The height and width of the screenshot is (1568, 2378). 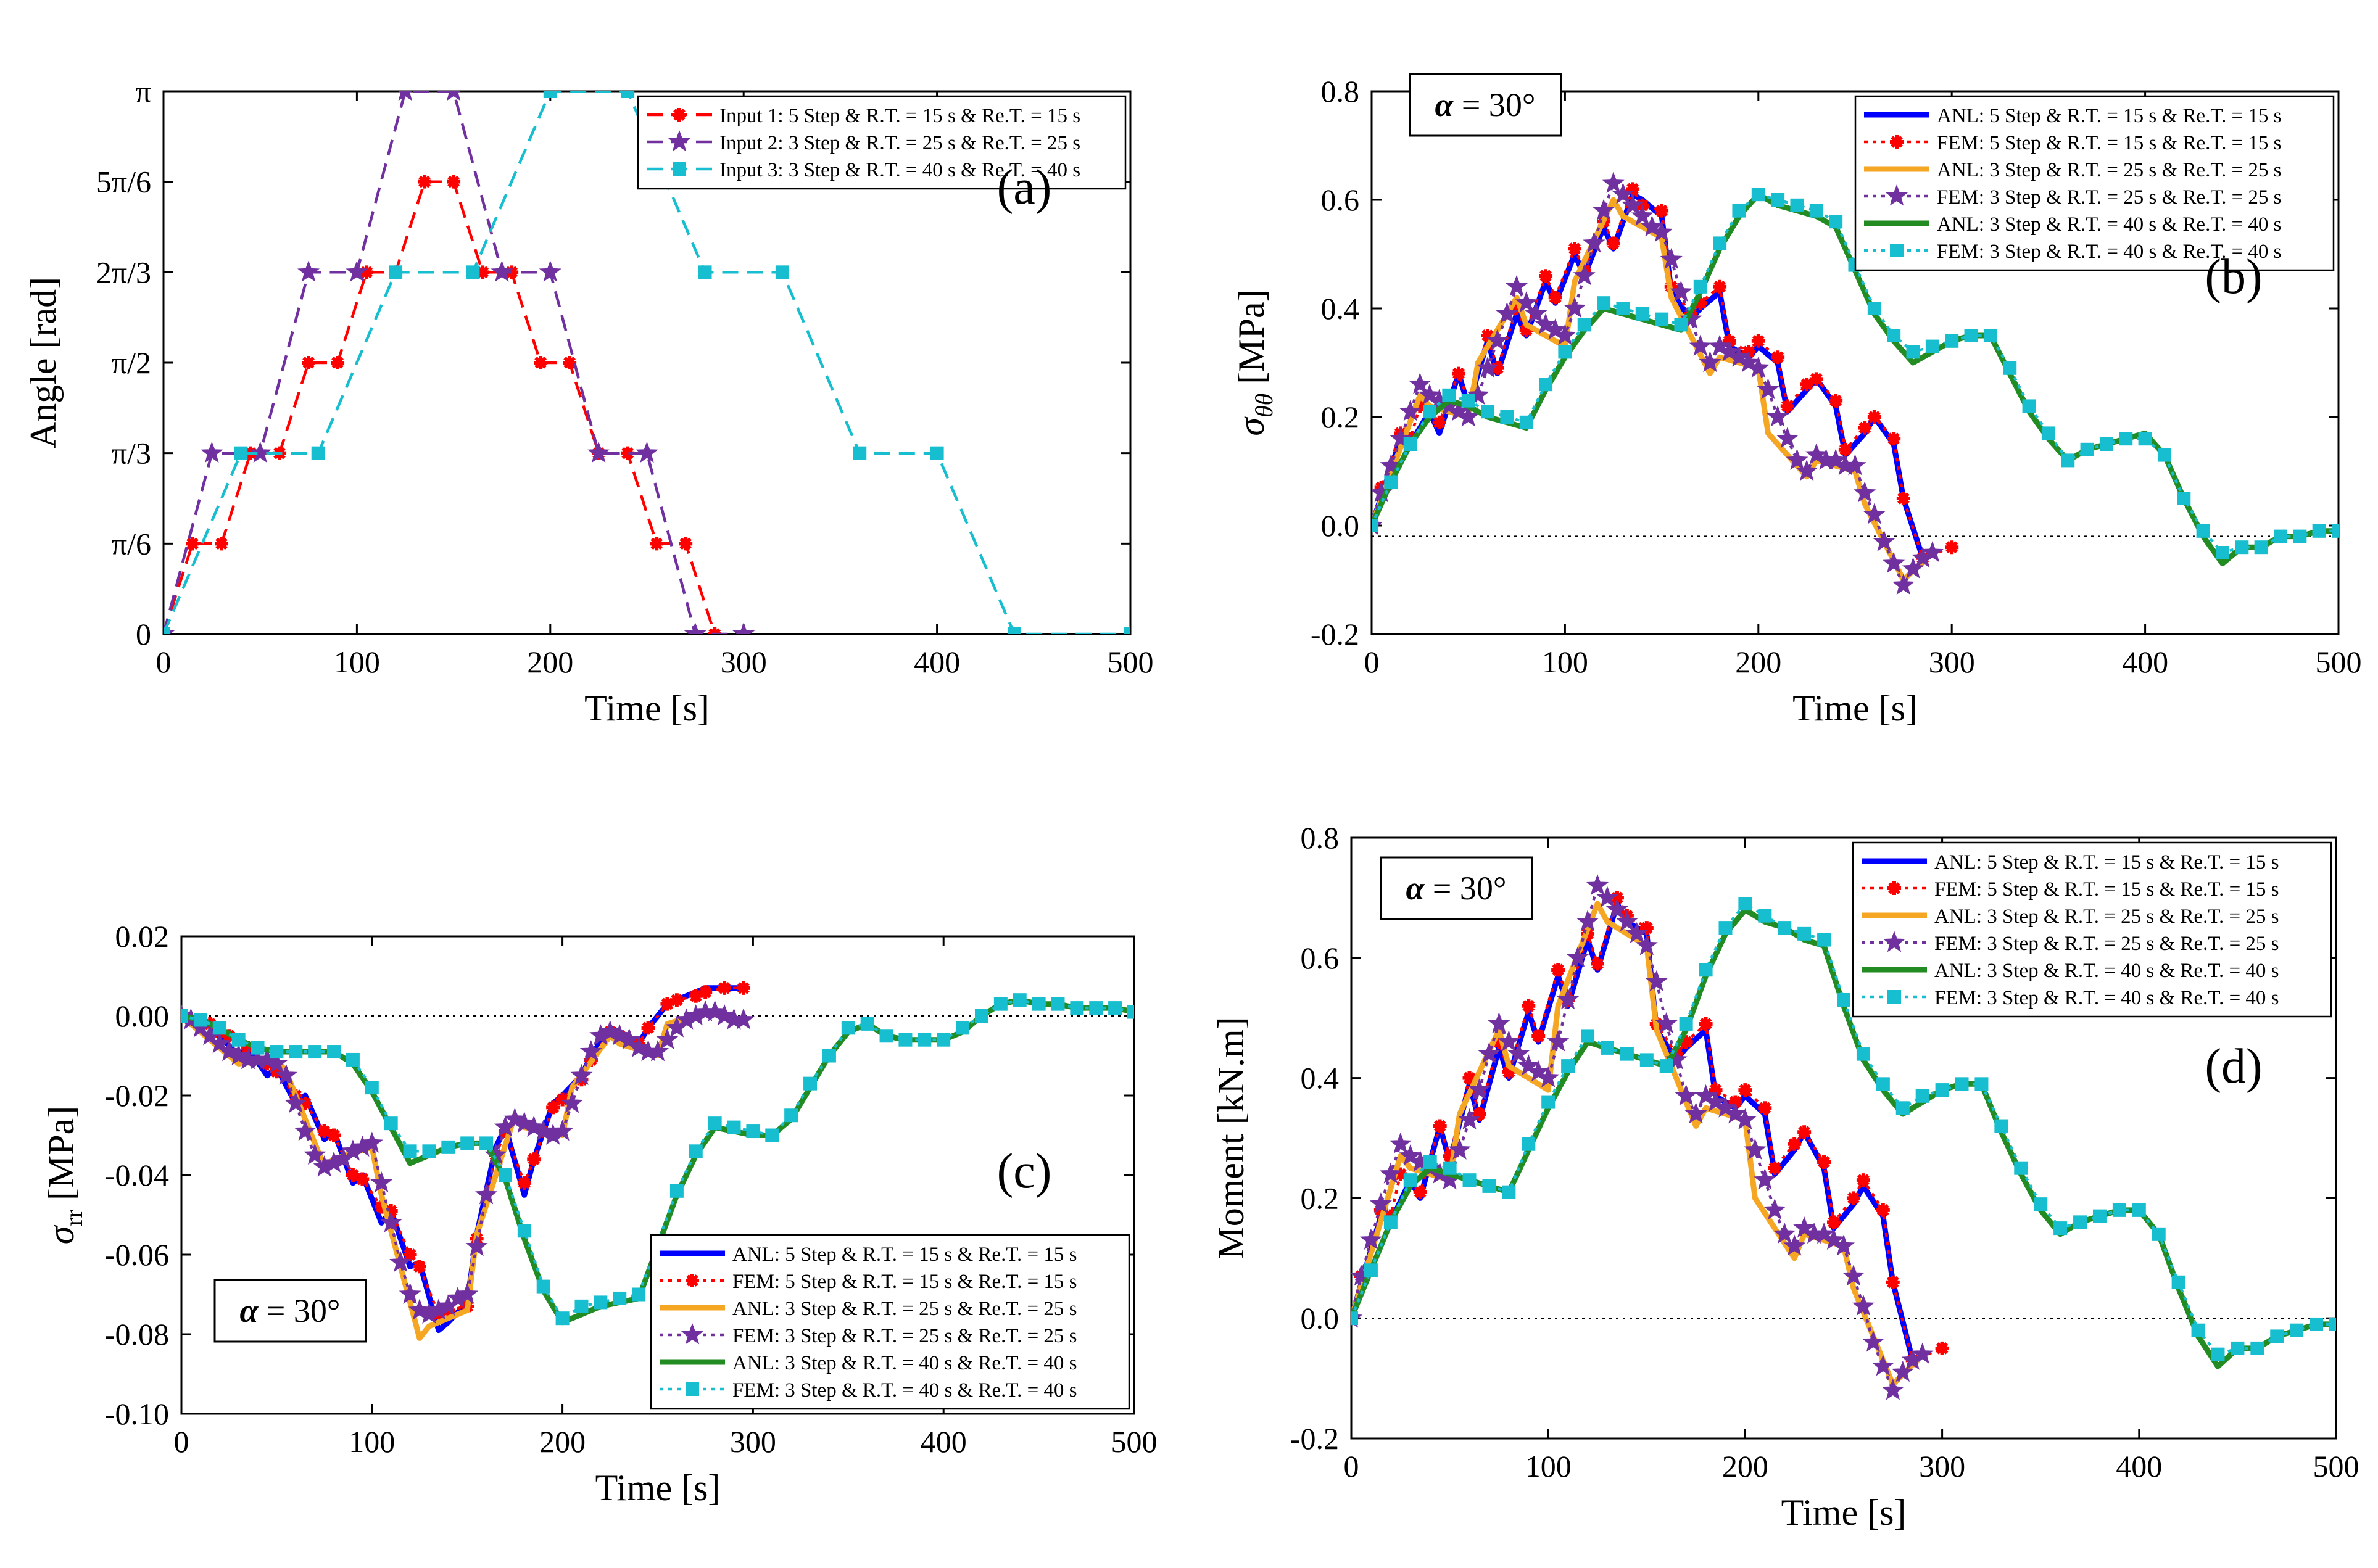 What do you see at coordinates (137, 1095) in the screenshot?
I see `y-tick-label: -0.02` at bounding box center [137, 1095].